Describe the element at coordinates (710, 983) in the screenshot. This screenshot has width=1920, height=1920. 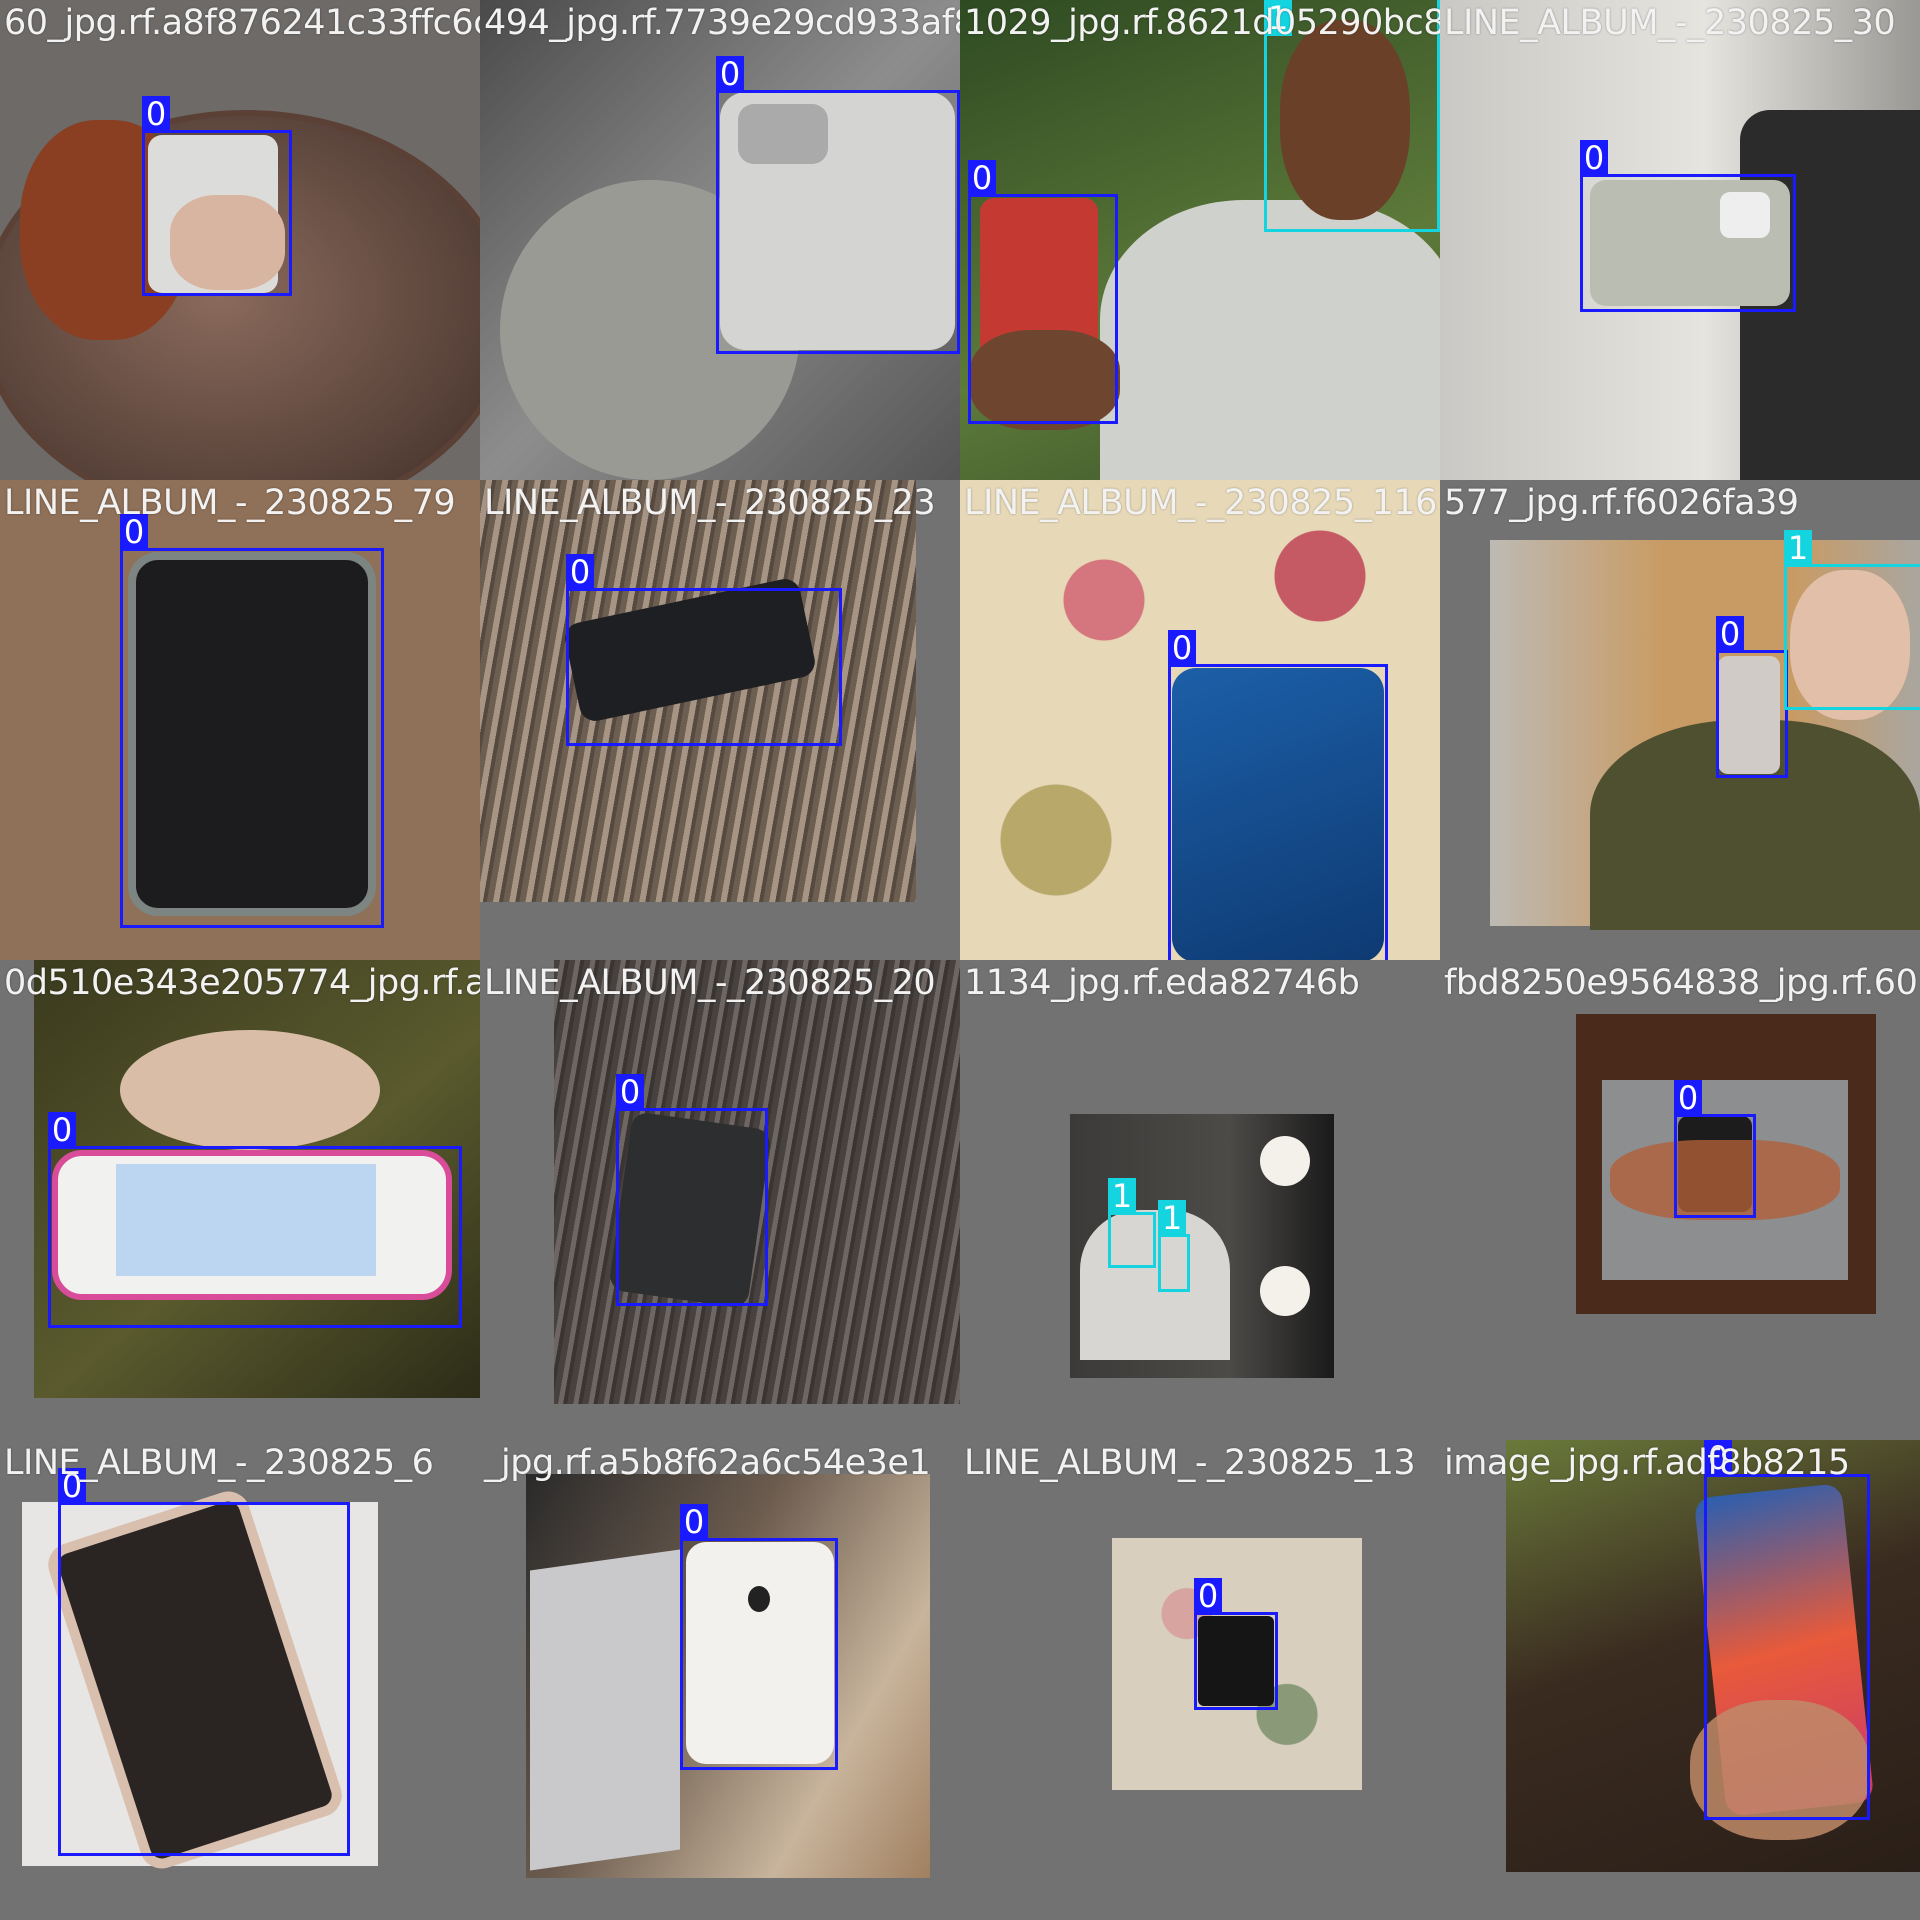
I see `tile-filename: LINE_ALBUM_-_230825_20` at that location.